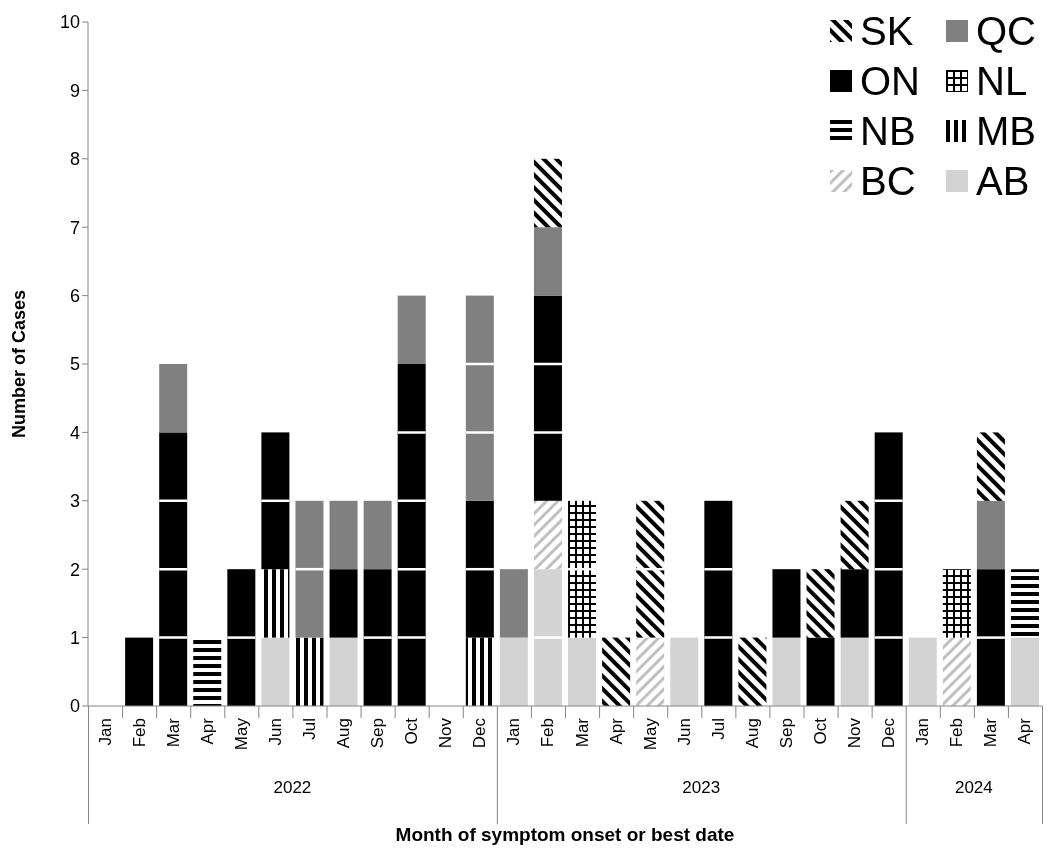 Image resolution: width=1058 pixels, height=862 pixels. I want to click on y-tick-label: 10, so click(69, 22).